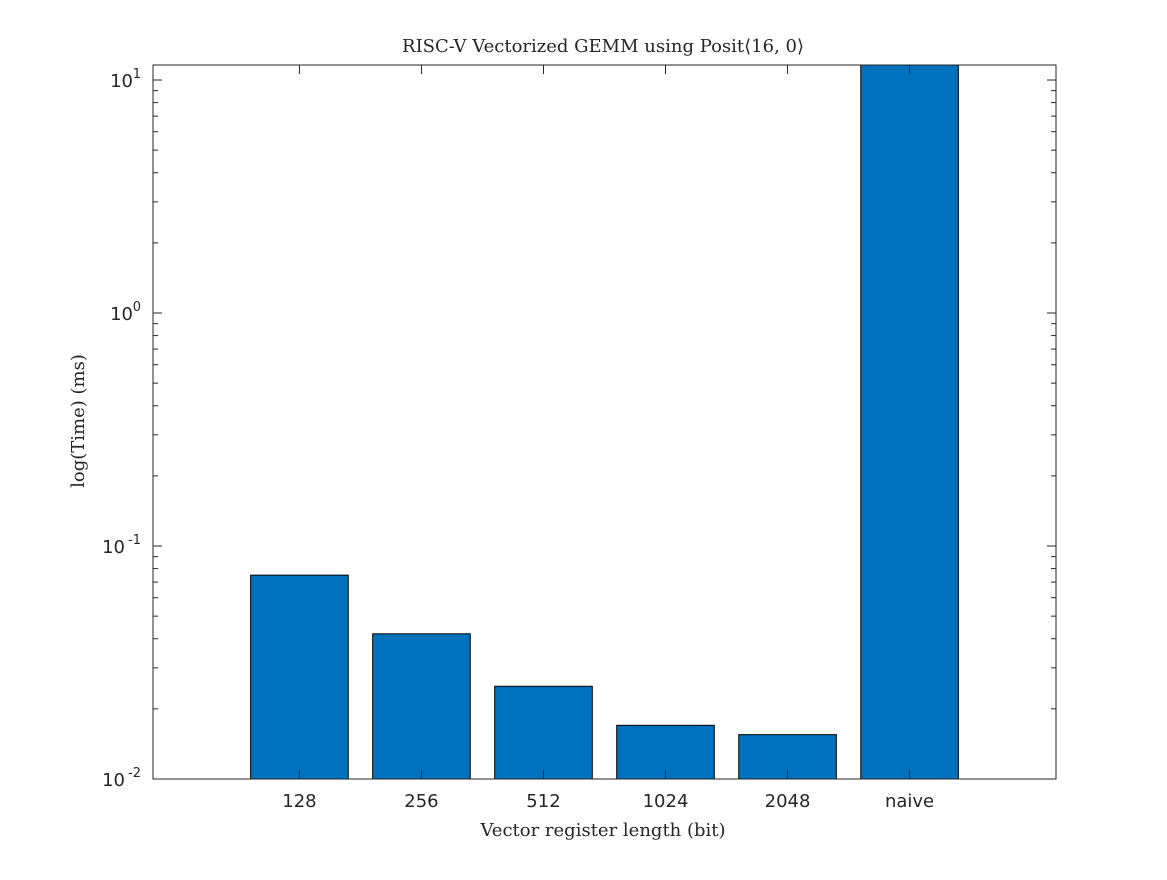 Image resolution: width=1167 pixels, height=880 pixels. What do you see at coordinates (137, 74) in the screenshot?
I see `y-tick-label-exponent: 1` at bounding box center [137, 74].